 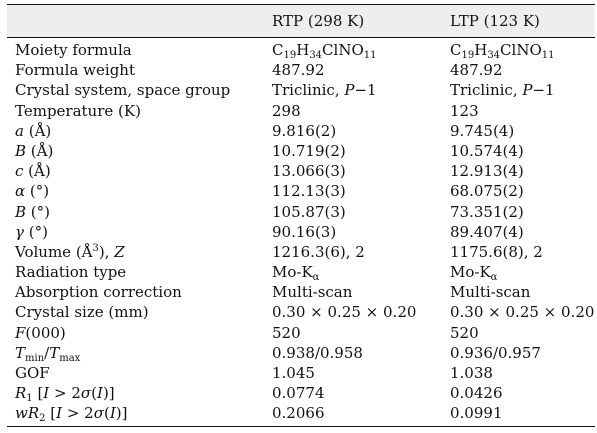 I want to click on rtp-value-cell: 90.16(3), so click(x=304, y=231).